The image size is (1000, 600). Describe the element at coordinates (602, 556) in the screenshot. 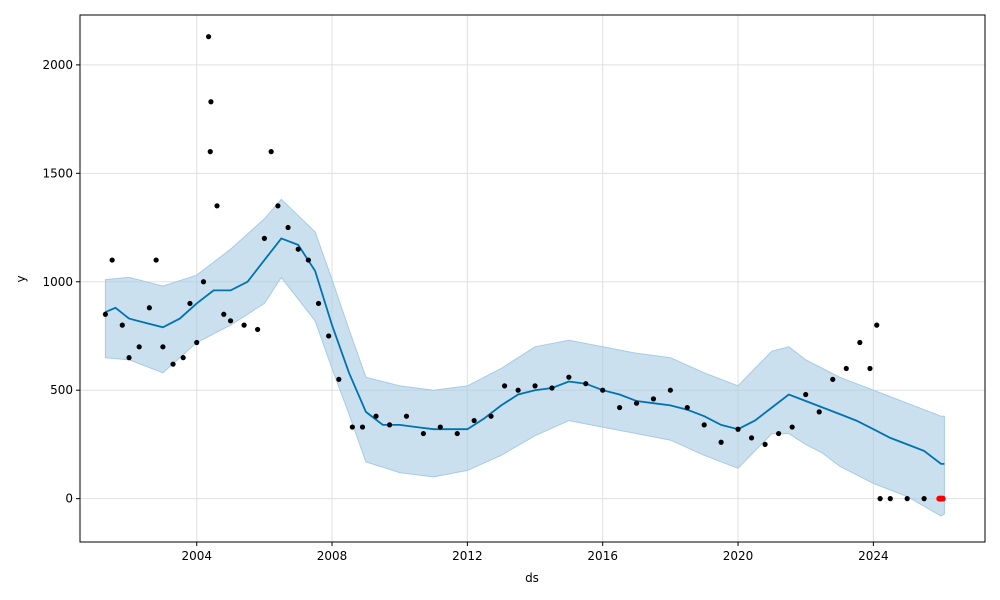

I see `x-tick-label: 2016` at that location.